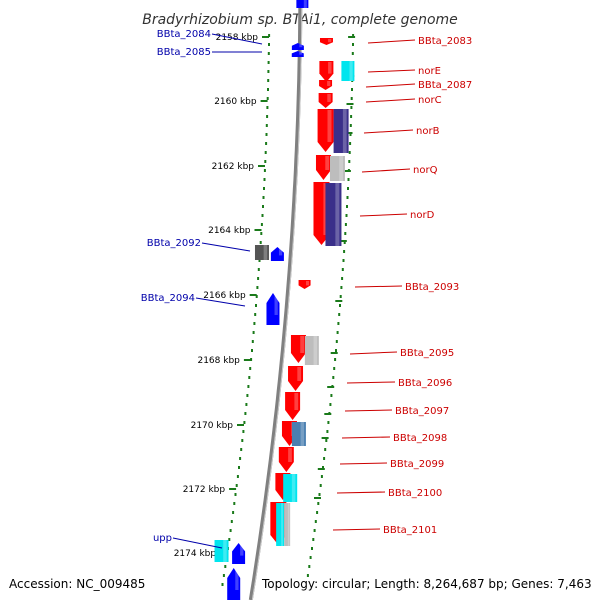  Describe the element at coordinates (305, 4) in the screenshot. I see `gene-box-blue-shade` at that location.